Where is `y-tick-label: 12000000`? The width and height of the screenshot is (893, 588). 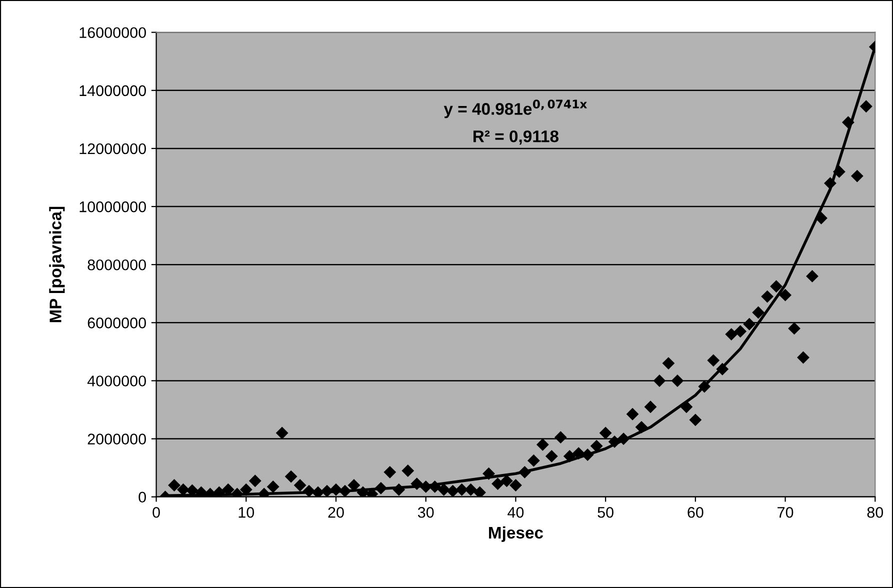 y-tick-label: 12000000 is located at coordinates (113, 148).